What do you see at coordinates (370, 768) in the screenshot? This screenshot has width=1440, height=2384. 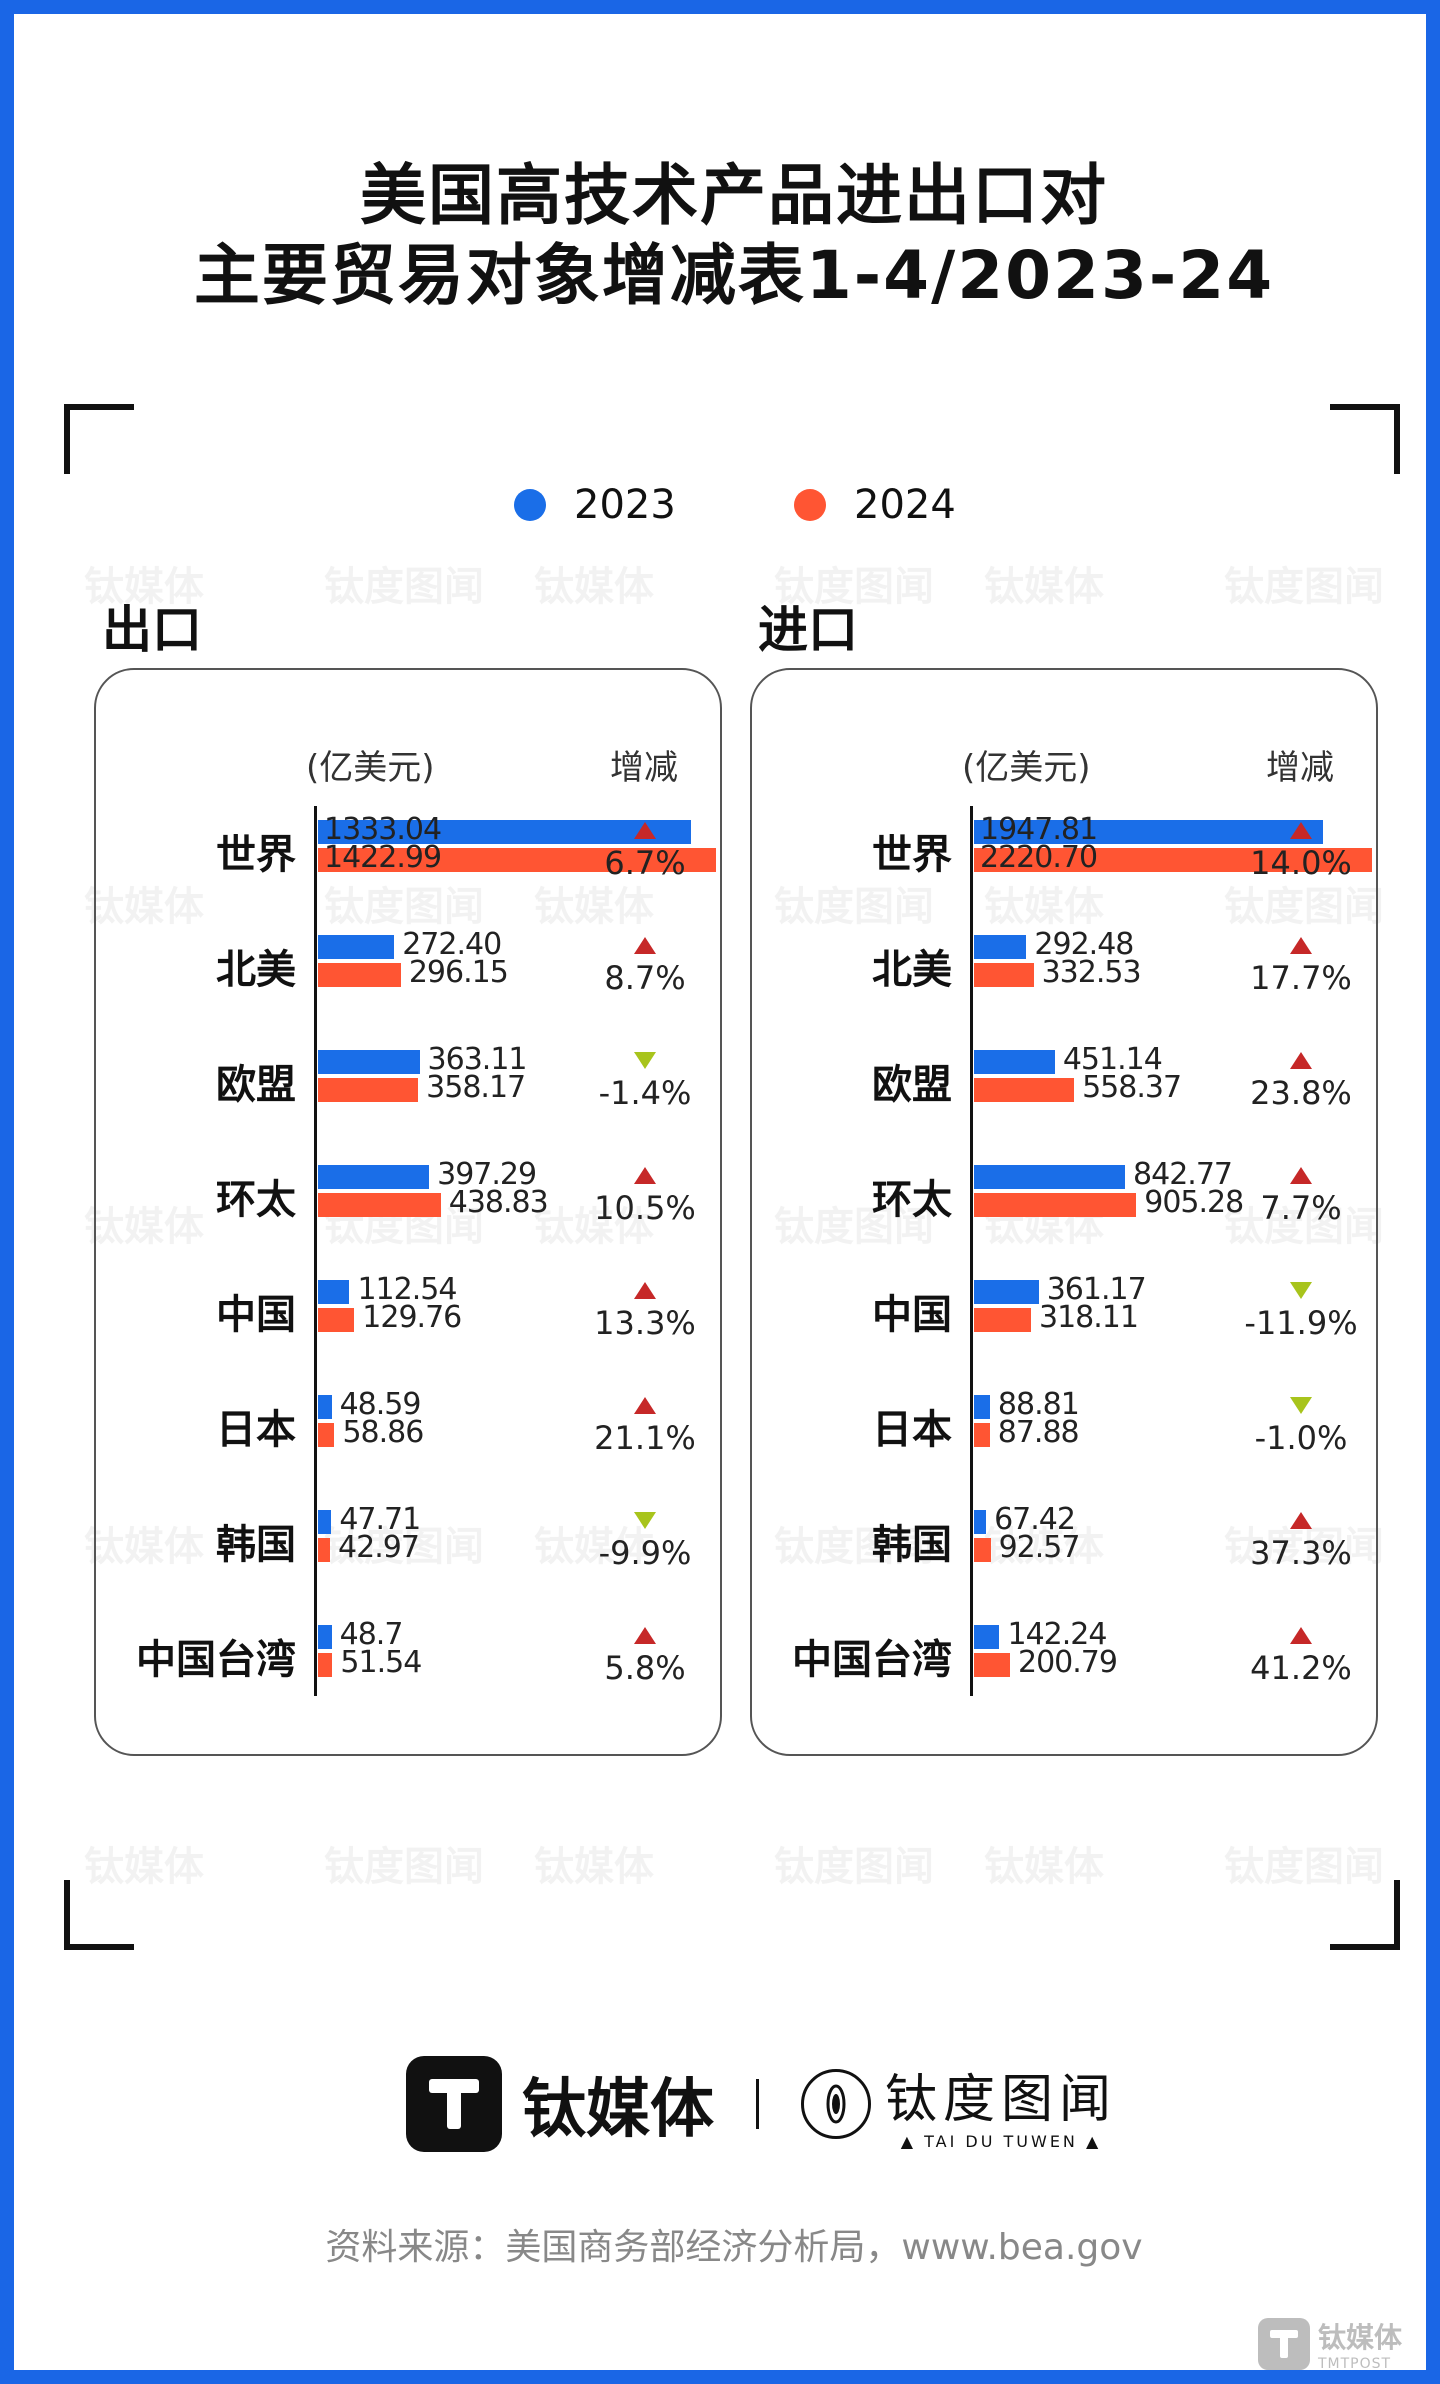 I see `unit-label: (亿美元)` at bounding box center [370, 768].